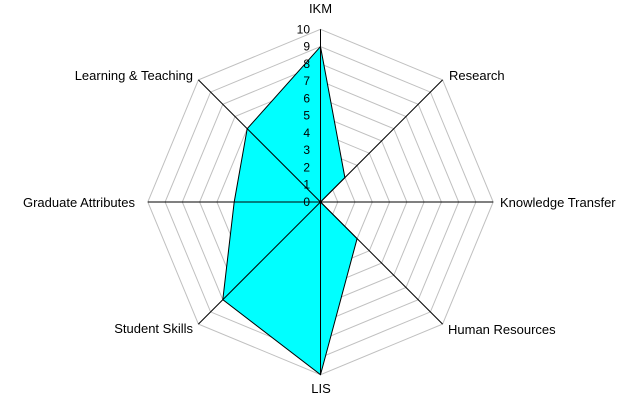 This screenshot has width=641, height=404. I want to click on tick-label-0: 0, so click(306, 202).